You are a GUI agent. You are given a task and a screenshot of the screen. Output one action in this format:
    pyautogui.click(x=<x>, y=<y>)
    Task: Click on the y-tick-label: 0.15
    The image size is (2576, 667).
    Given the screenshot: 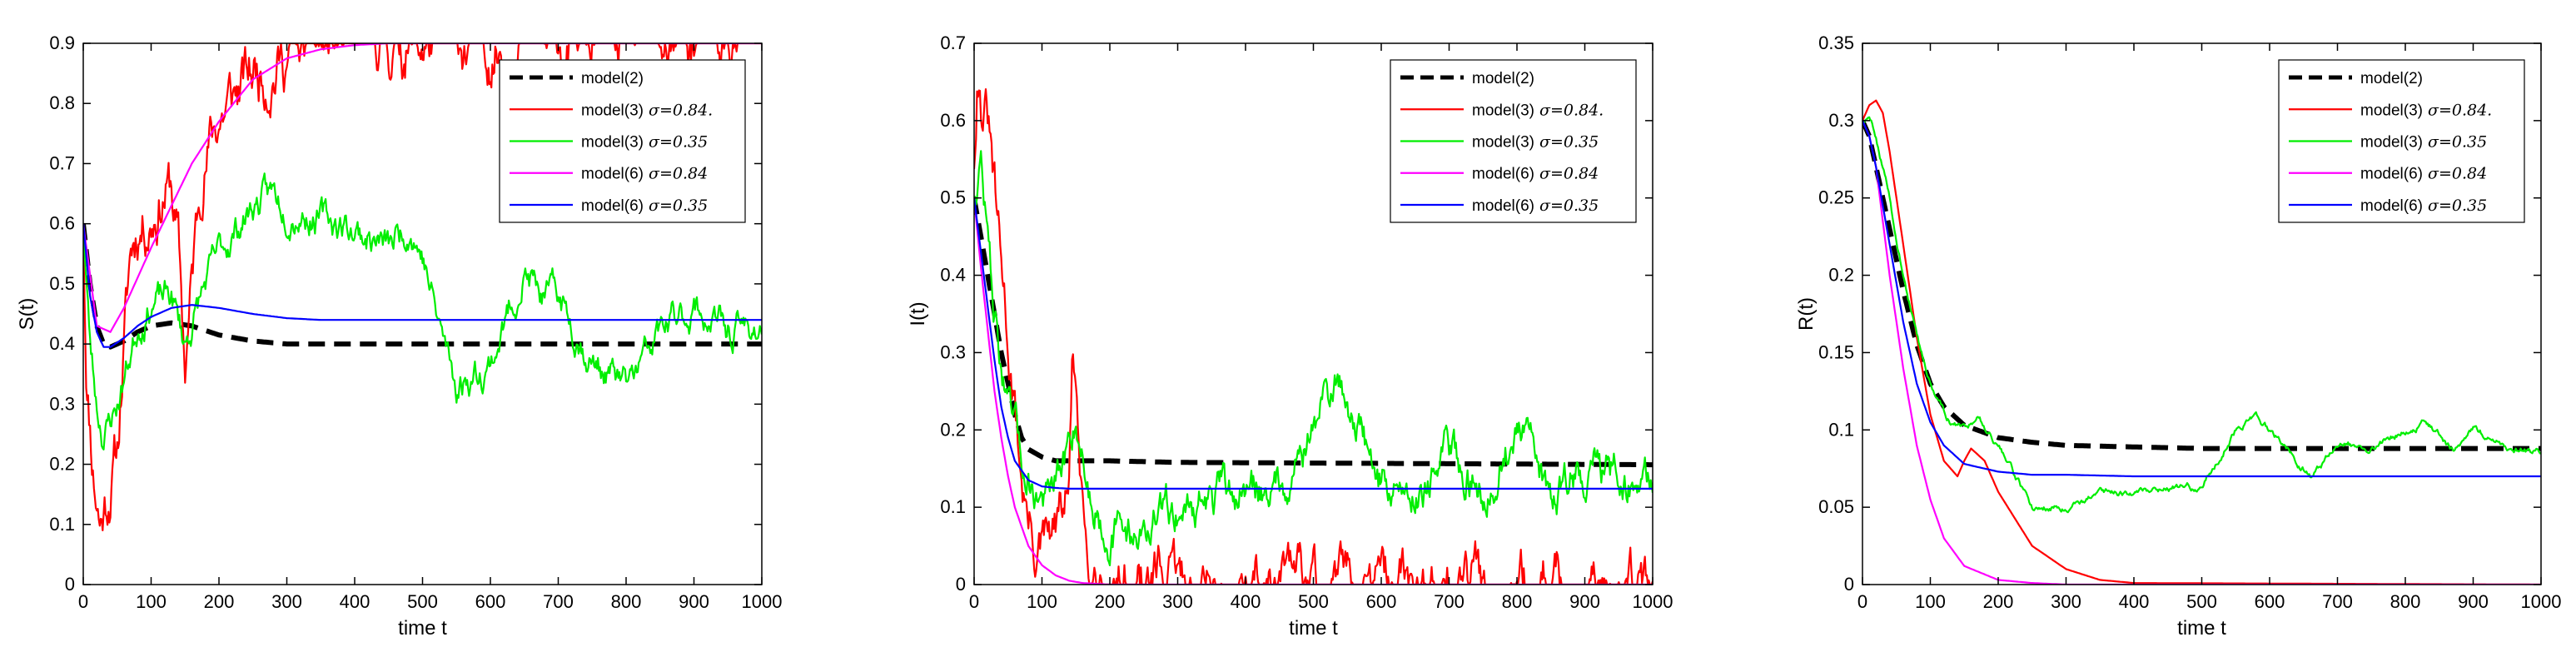 What is the action you would take?
    pyautogui.click(x=1836, y=351)
    